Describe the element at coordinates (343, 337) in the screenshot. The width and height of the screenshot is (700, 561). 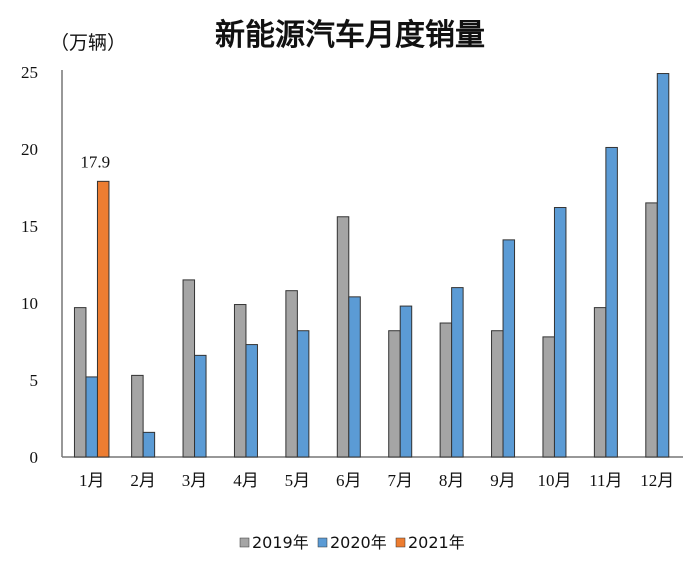
I see `bar-2019年-6月` at that location.